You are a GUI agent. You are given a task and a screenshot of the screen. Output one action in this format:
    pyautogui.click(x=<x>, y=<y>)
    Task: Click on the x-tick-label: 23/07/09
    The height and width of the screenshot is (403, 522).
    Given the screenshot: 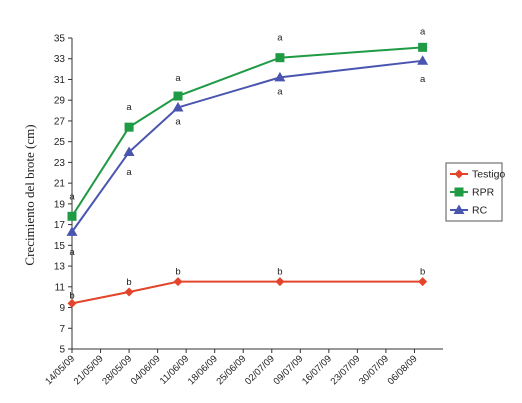 What is the action you would take?
    pyautogui.click(x=346, y=370)
    